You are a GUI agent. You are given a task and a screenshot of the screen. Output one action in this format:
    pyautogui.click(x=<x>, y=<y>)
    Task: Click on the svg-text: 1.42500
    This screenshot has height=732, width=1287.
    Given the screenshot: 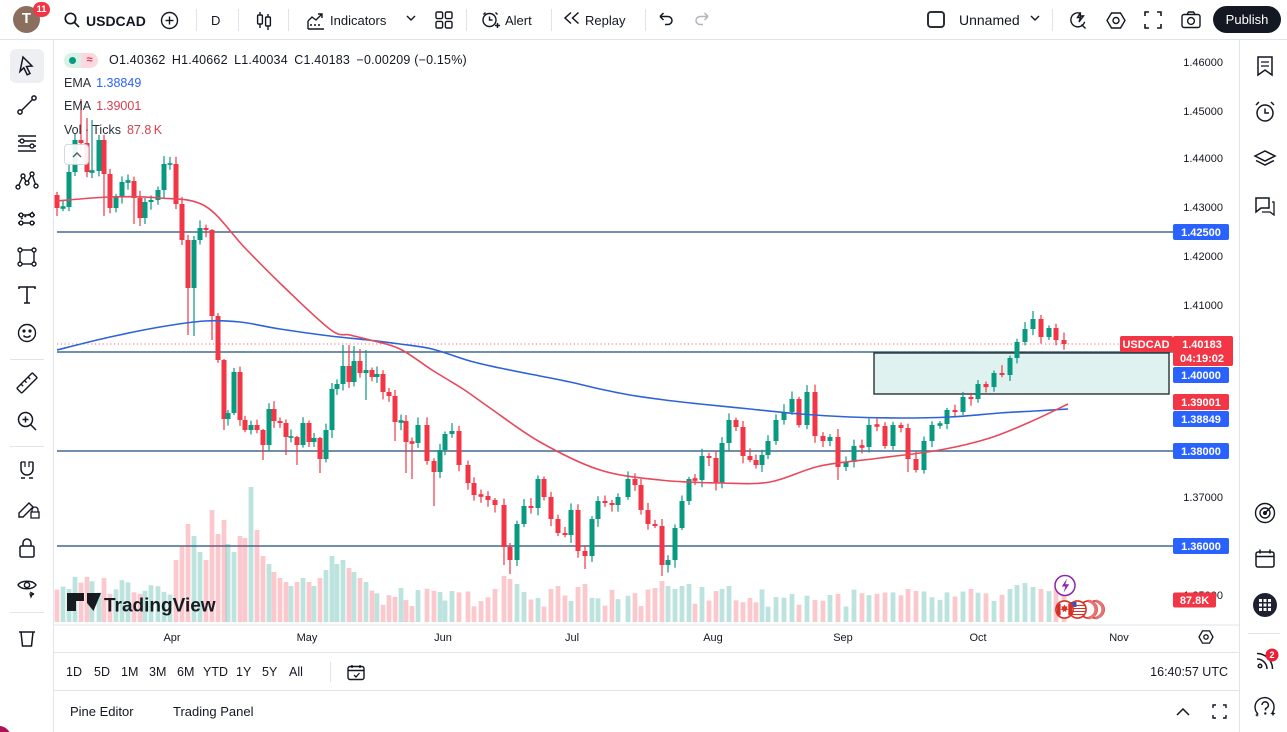 What is the action you would take?
    pyautogui.click(x=1201, y=233)
    